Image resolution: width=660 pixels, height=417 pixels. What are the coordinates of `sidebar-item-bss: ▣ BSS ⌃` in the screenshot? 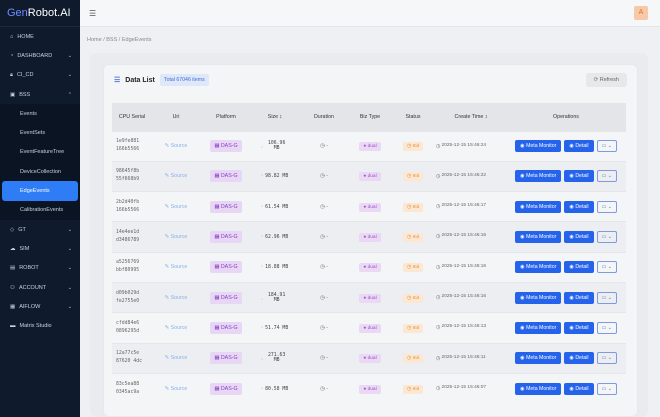 It's located at (40, 94).